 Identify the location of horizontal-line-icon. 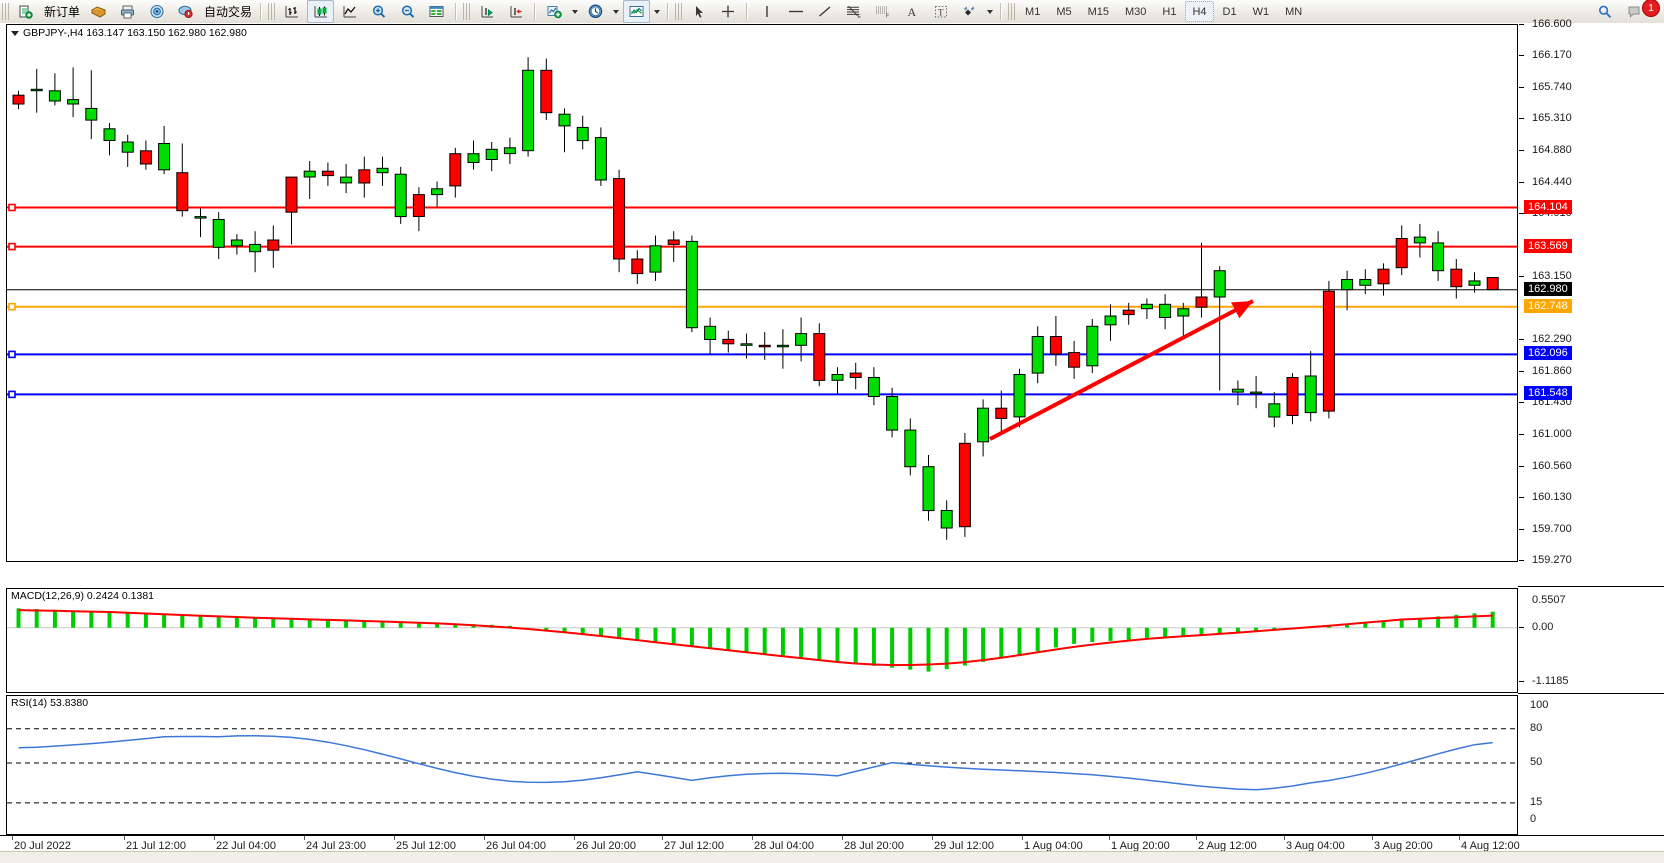
(795, 11).